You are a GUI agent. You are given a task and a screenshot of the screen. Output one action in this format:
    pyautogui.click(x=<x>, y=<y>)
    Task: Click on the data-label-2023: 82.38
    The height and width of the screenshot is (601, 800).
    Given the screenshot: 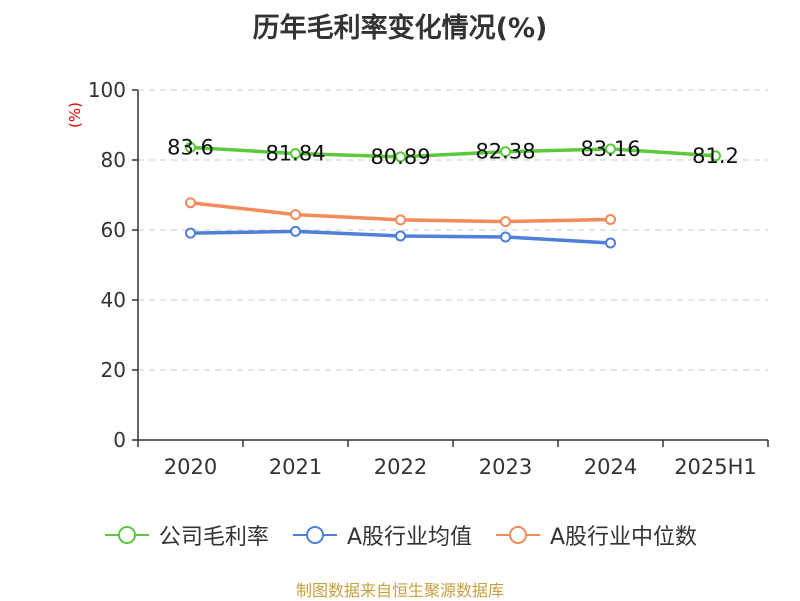 What is the action you would take?
    pyautogui.click(x=505, y=152)
    